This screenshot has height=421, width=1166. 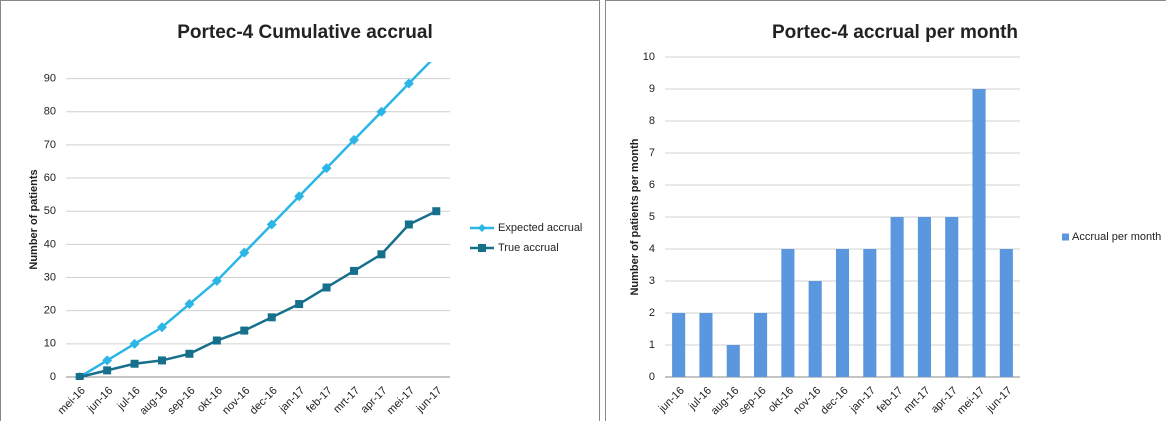 What do you see at coordinates (652, 345) in the screenshot?
I see `y-tick-label: 1` at bounding box center [652, 345].